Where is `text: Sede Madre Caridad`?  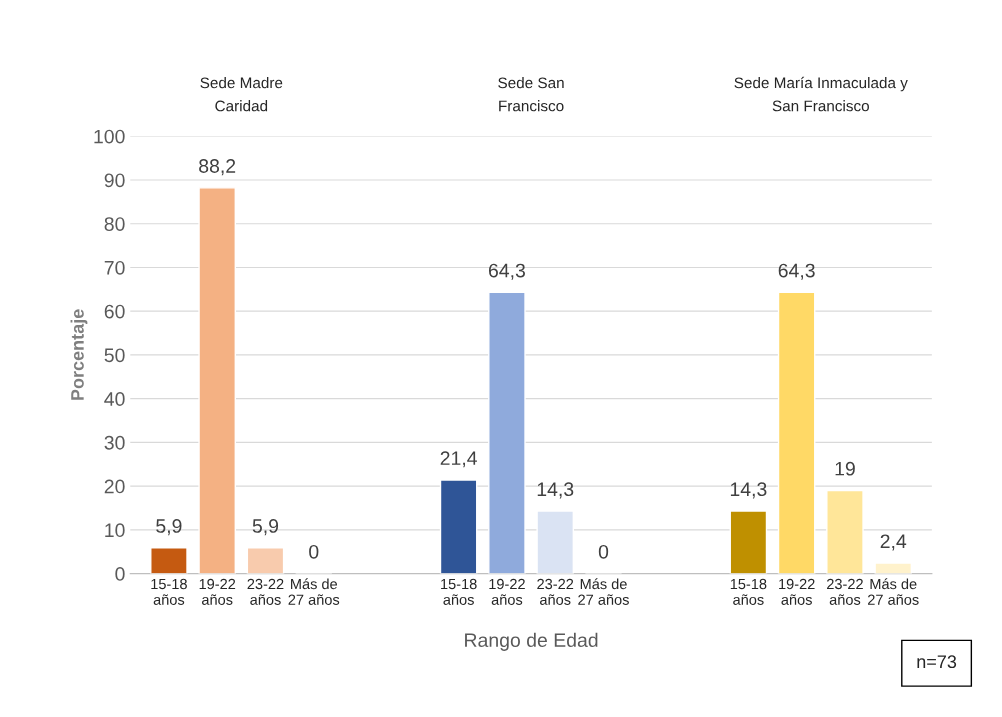 text: Sede Madre Caridad is located at coordinates (241, 94).